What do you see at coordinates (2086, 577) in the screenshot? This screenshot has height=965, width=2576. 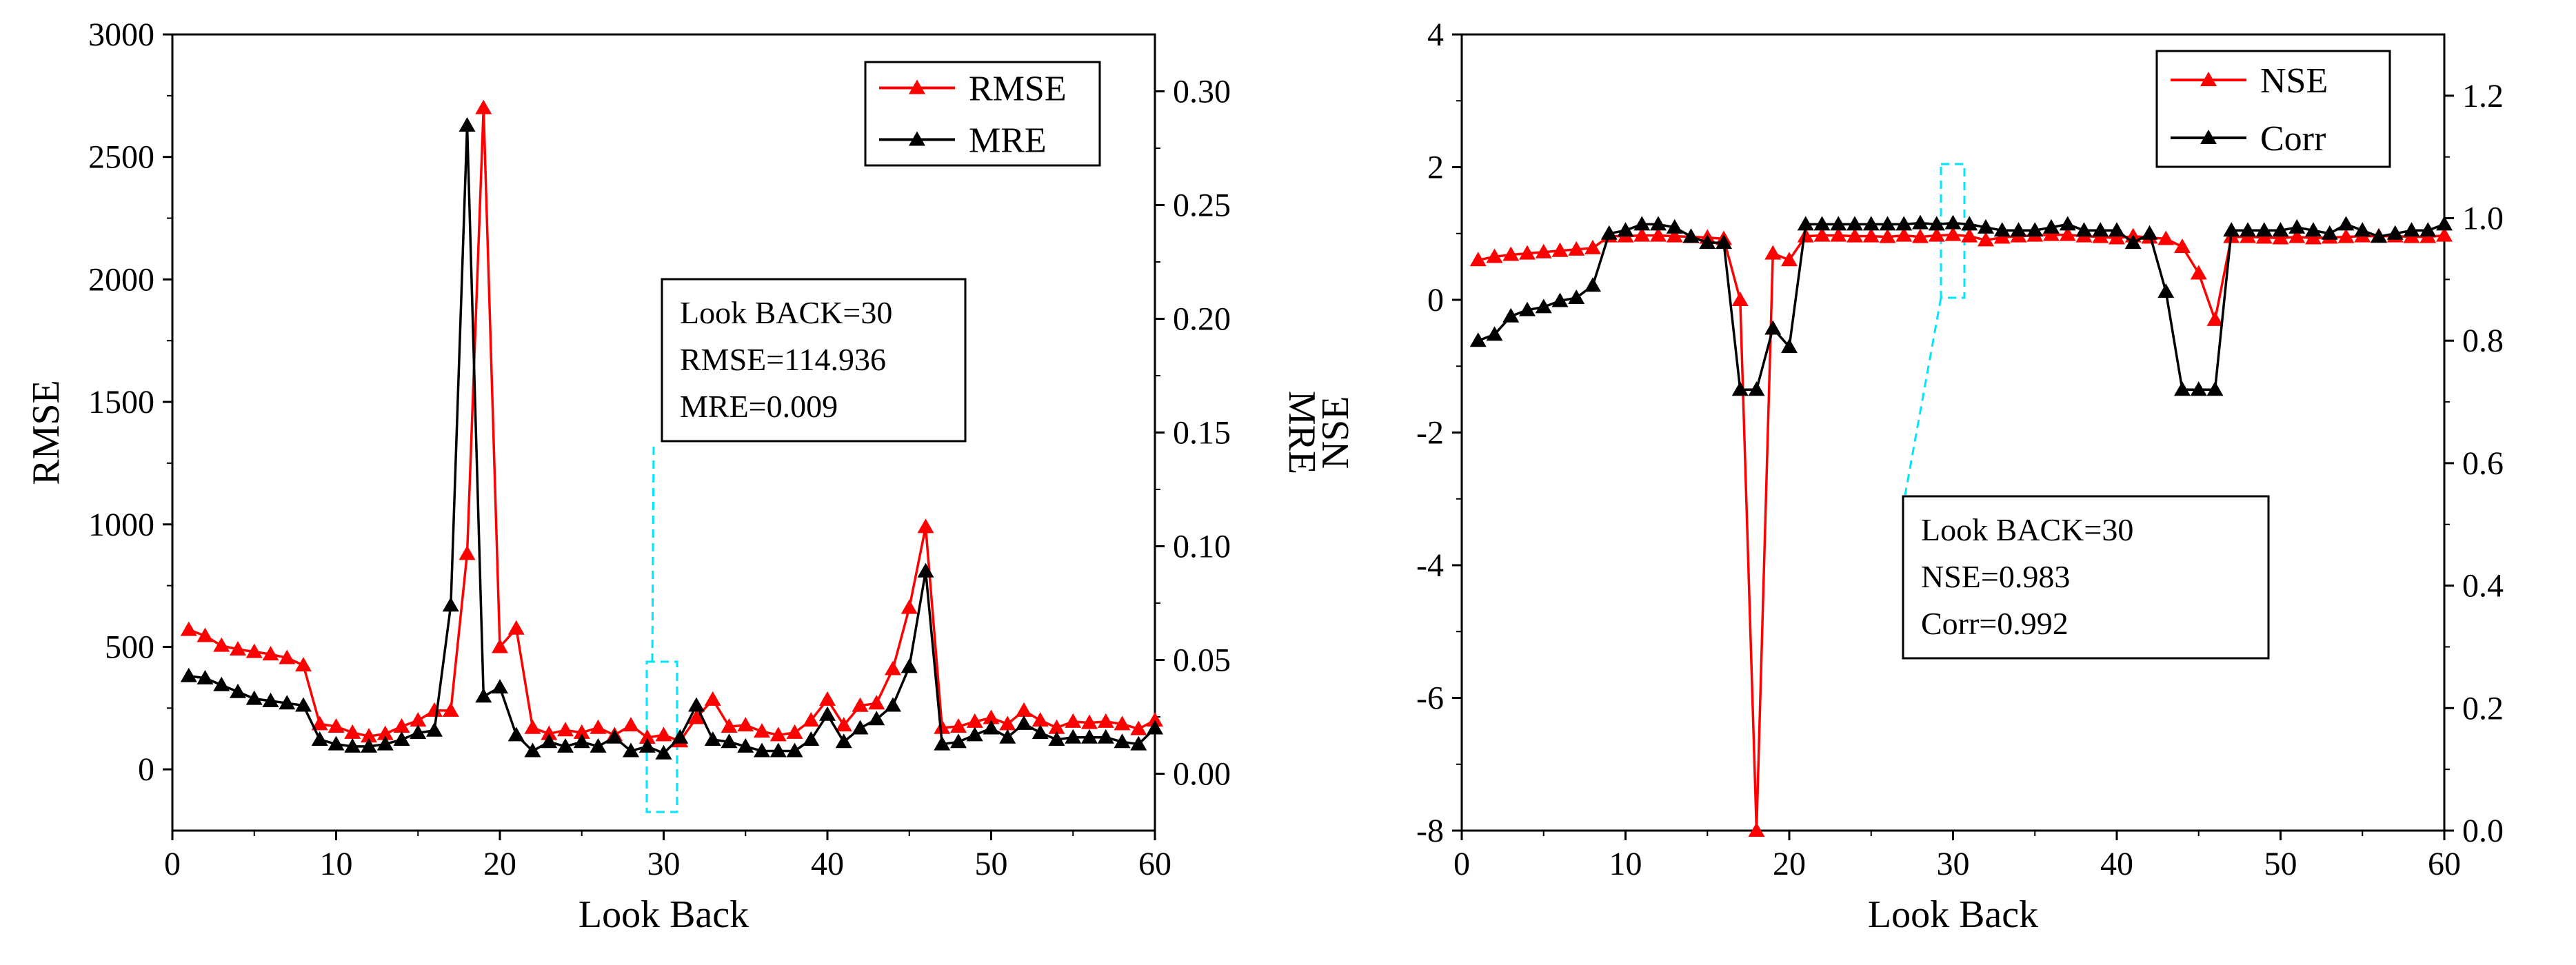 I see `annotation-frame` at bounding box center [2086, 577].